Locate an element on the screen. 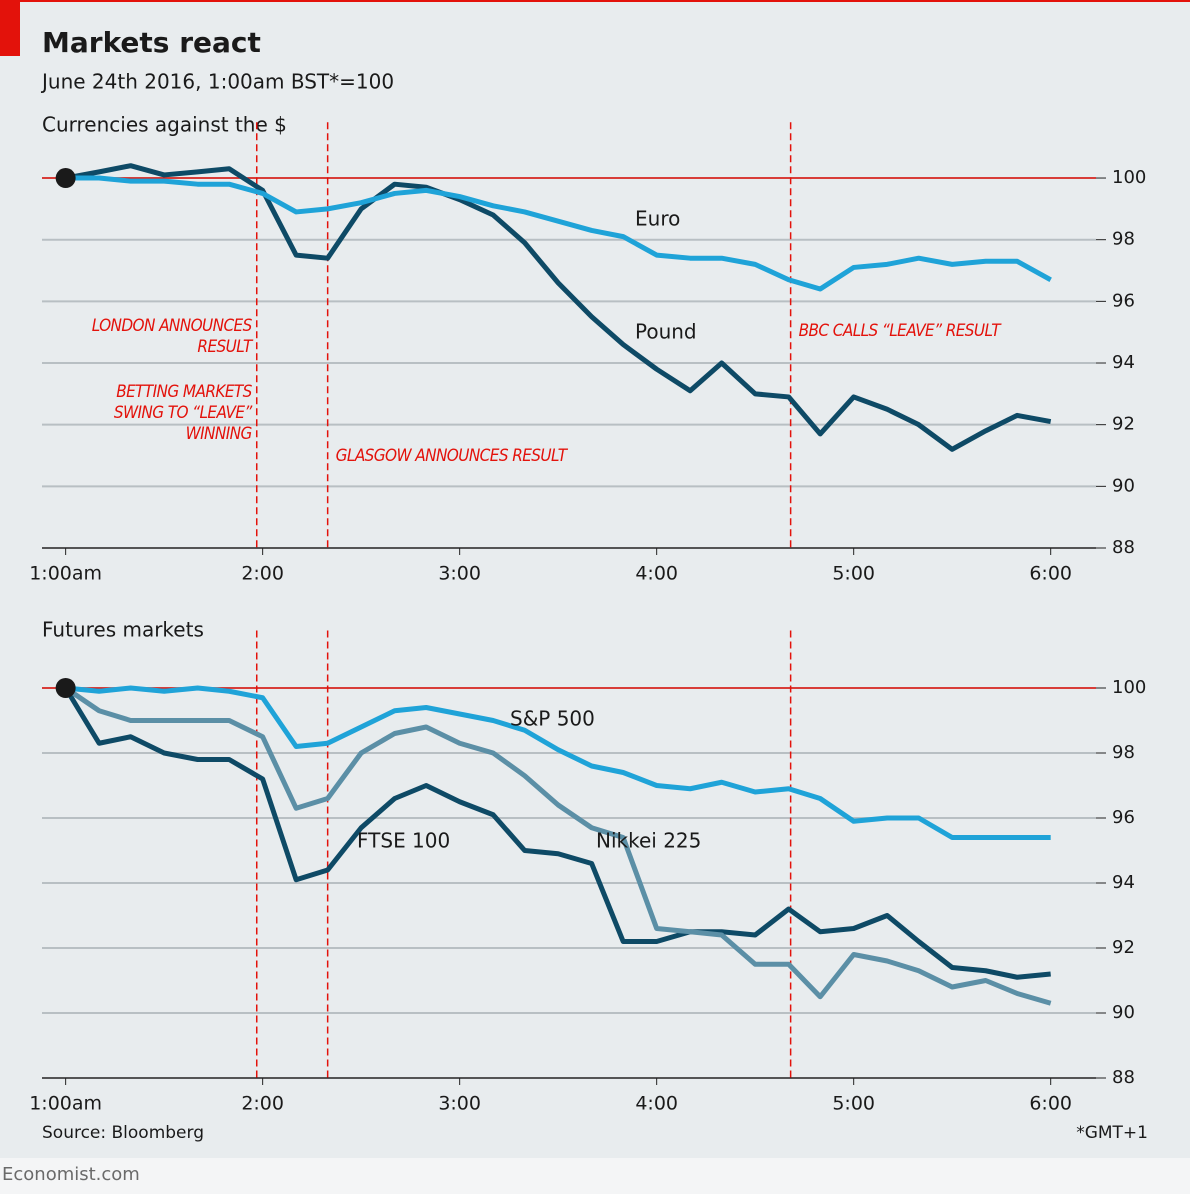 The height and width of the screenshot is (1194, 1190). red-tag is located at coordinates (10, 28).